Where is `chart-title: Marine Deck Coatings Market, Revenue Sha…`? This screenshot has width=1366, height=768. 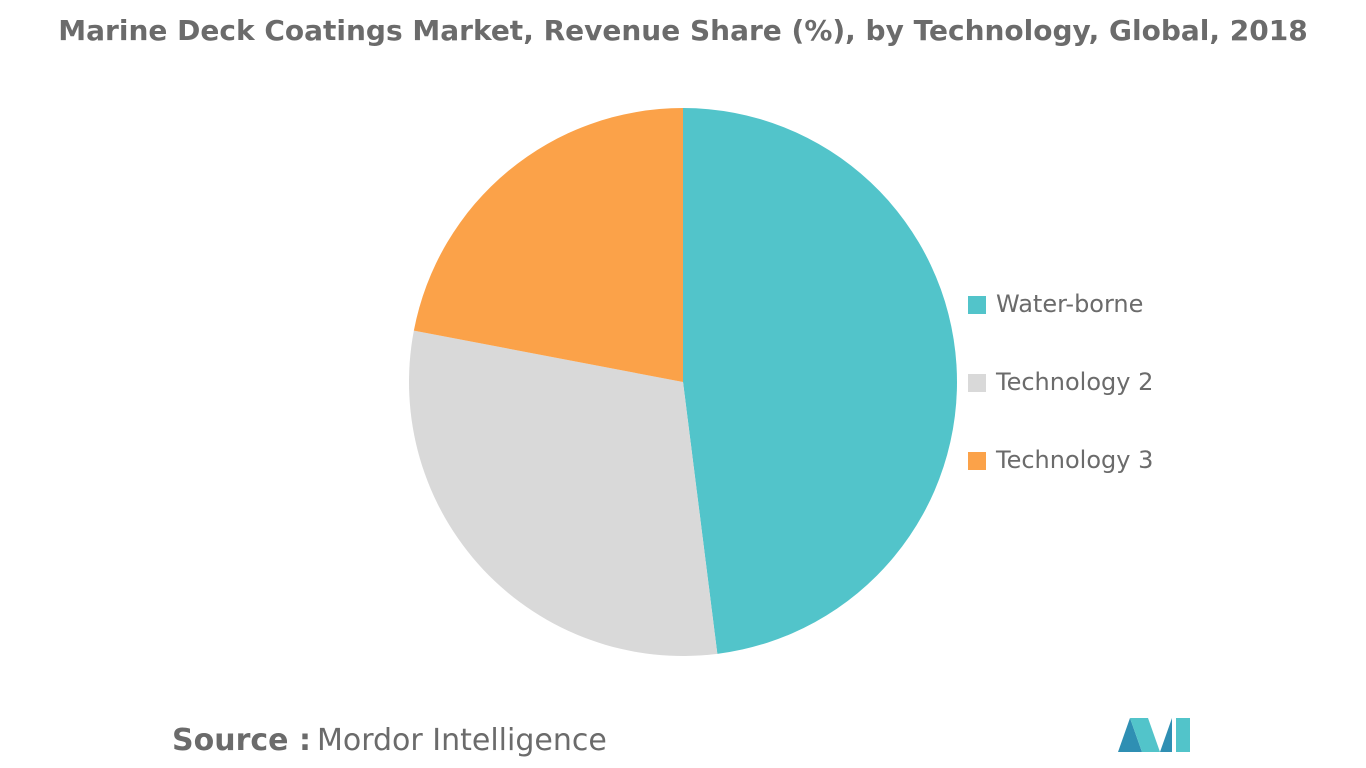 chart-title: Marine Deck Coatings Market, Revenue Sha… is located at coordinates (682, 30).